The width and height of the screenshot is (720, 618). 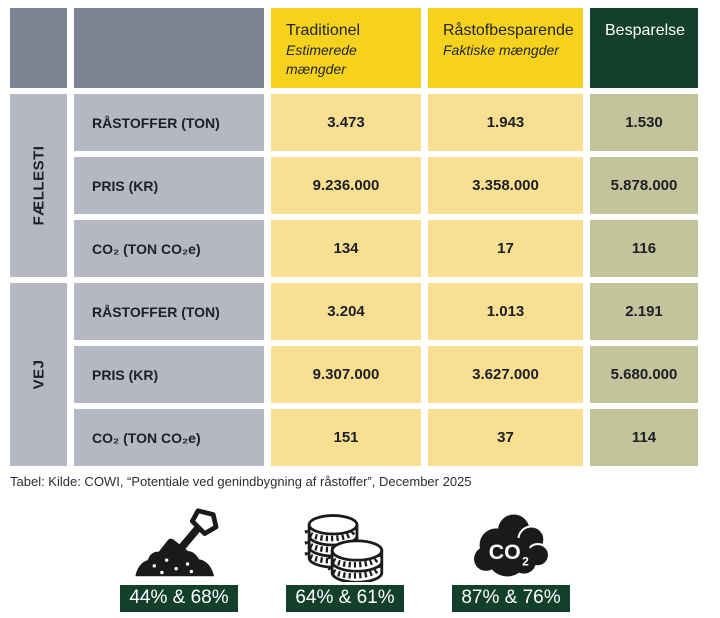 What do you see at coordinates (644, 185) in the screenshot?
I see `table-cell: 5.878.000` at bounding box center [644, 185].